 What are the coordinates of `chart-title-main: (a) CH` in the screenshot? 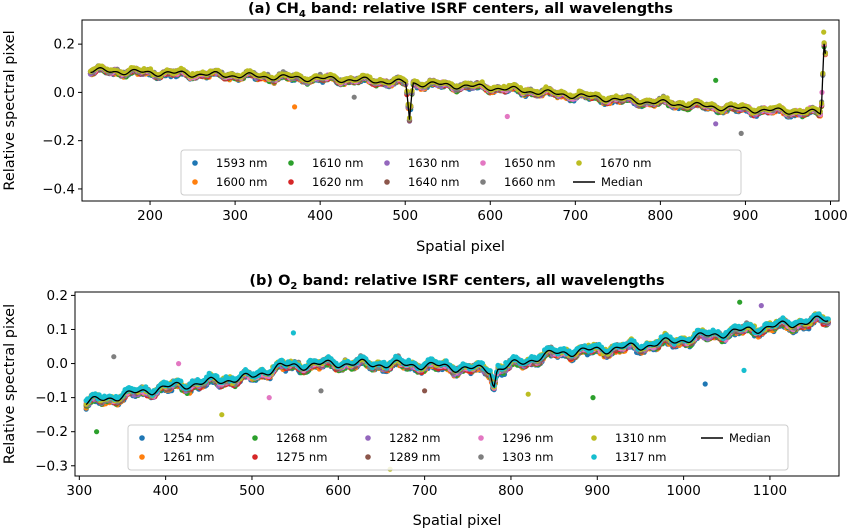 It's located at (273, 9).